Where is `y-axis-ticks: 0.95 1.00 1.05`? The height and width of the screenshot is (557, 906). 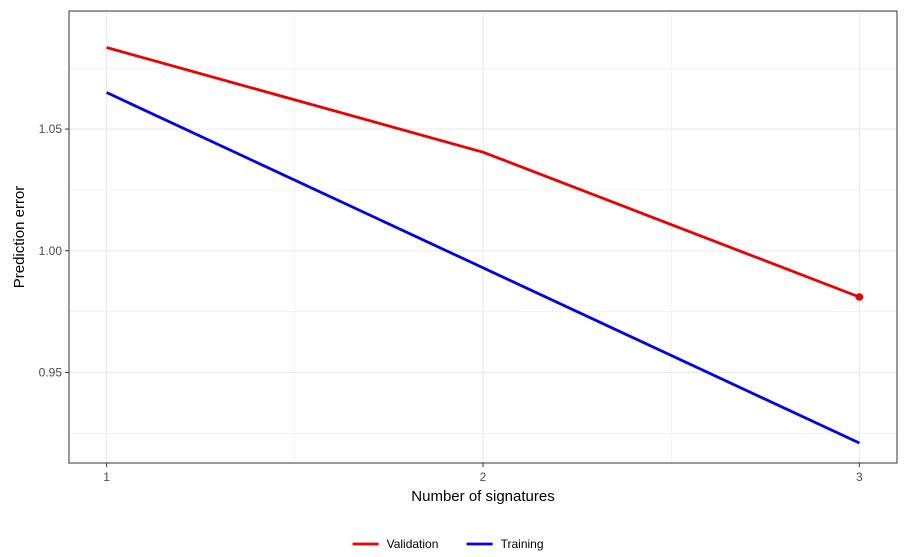 y-axis-ticks: 0.95 1.00 1.05 is located at coordinates (54, 250).